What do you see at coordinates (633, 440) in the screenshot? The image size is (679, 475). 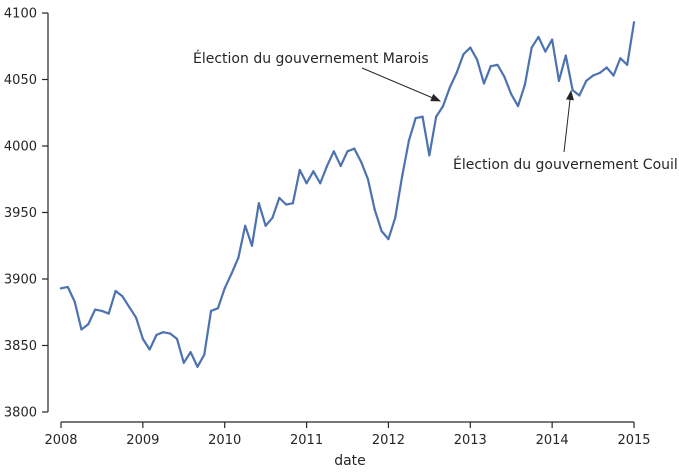 I see `x-tick-label: 2015` at bounding box center [633, 440].